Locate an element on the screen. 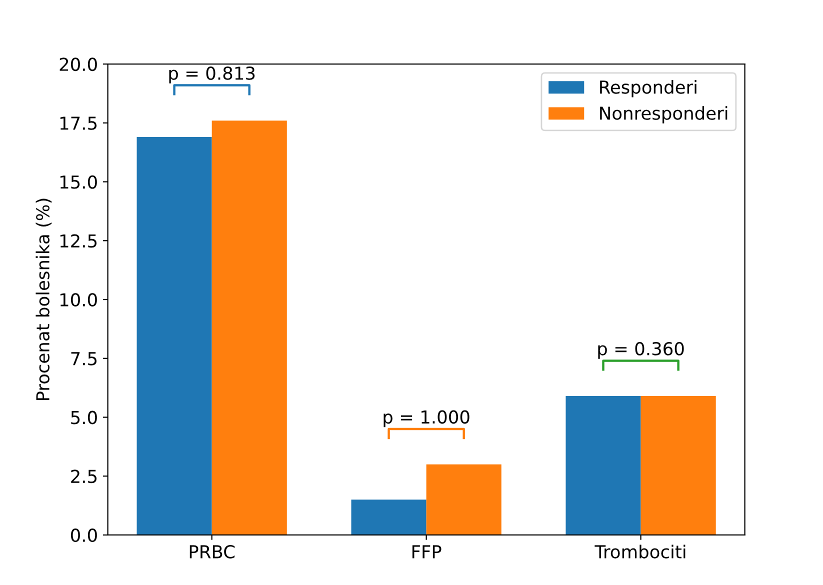 The height and width of the screenshot is (585, 823). x-tick-label: PRBC is located at coordinates (212, 551).